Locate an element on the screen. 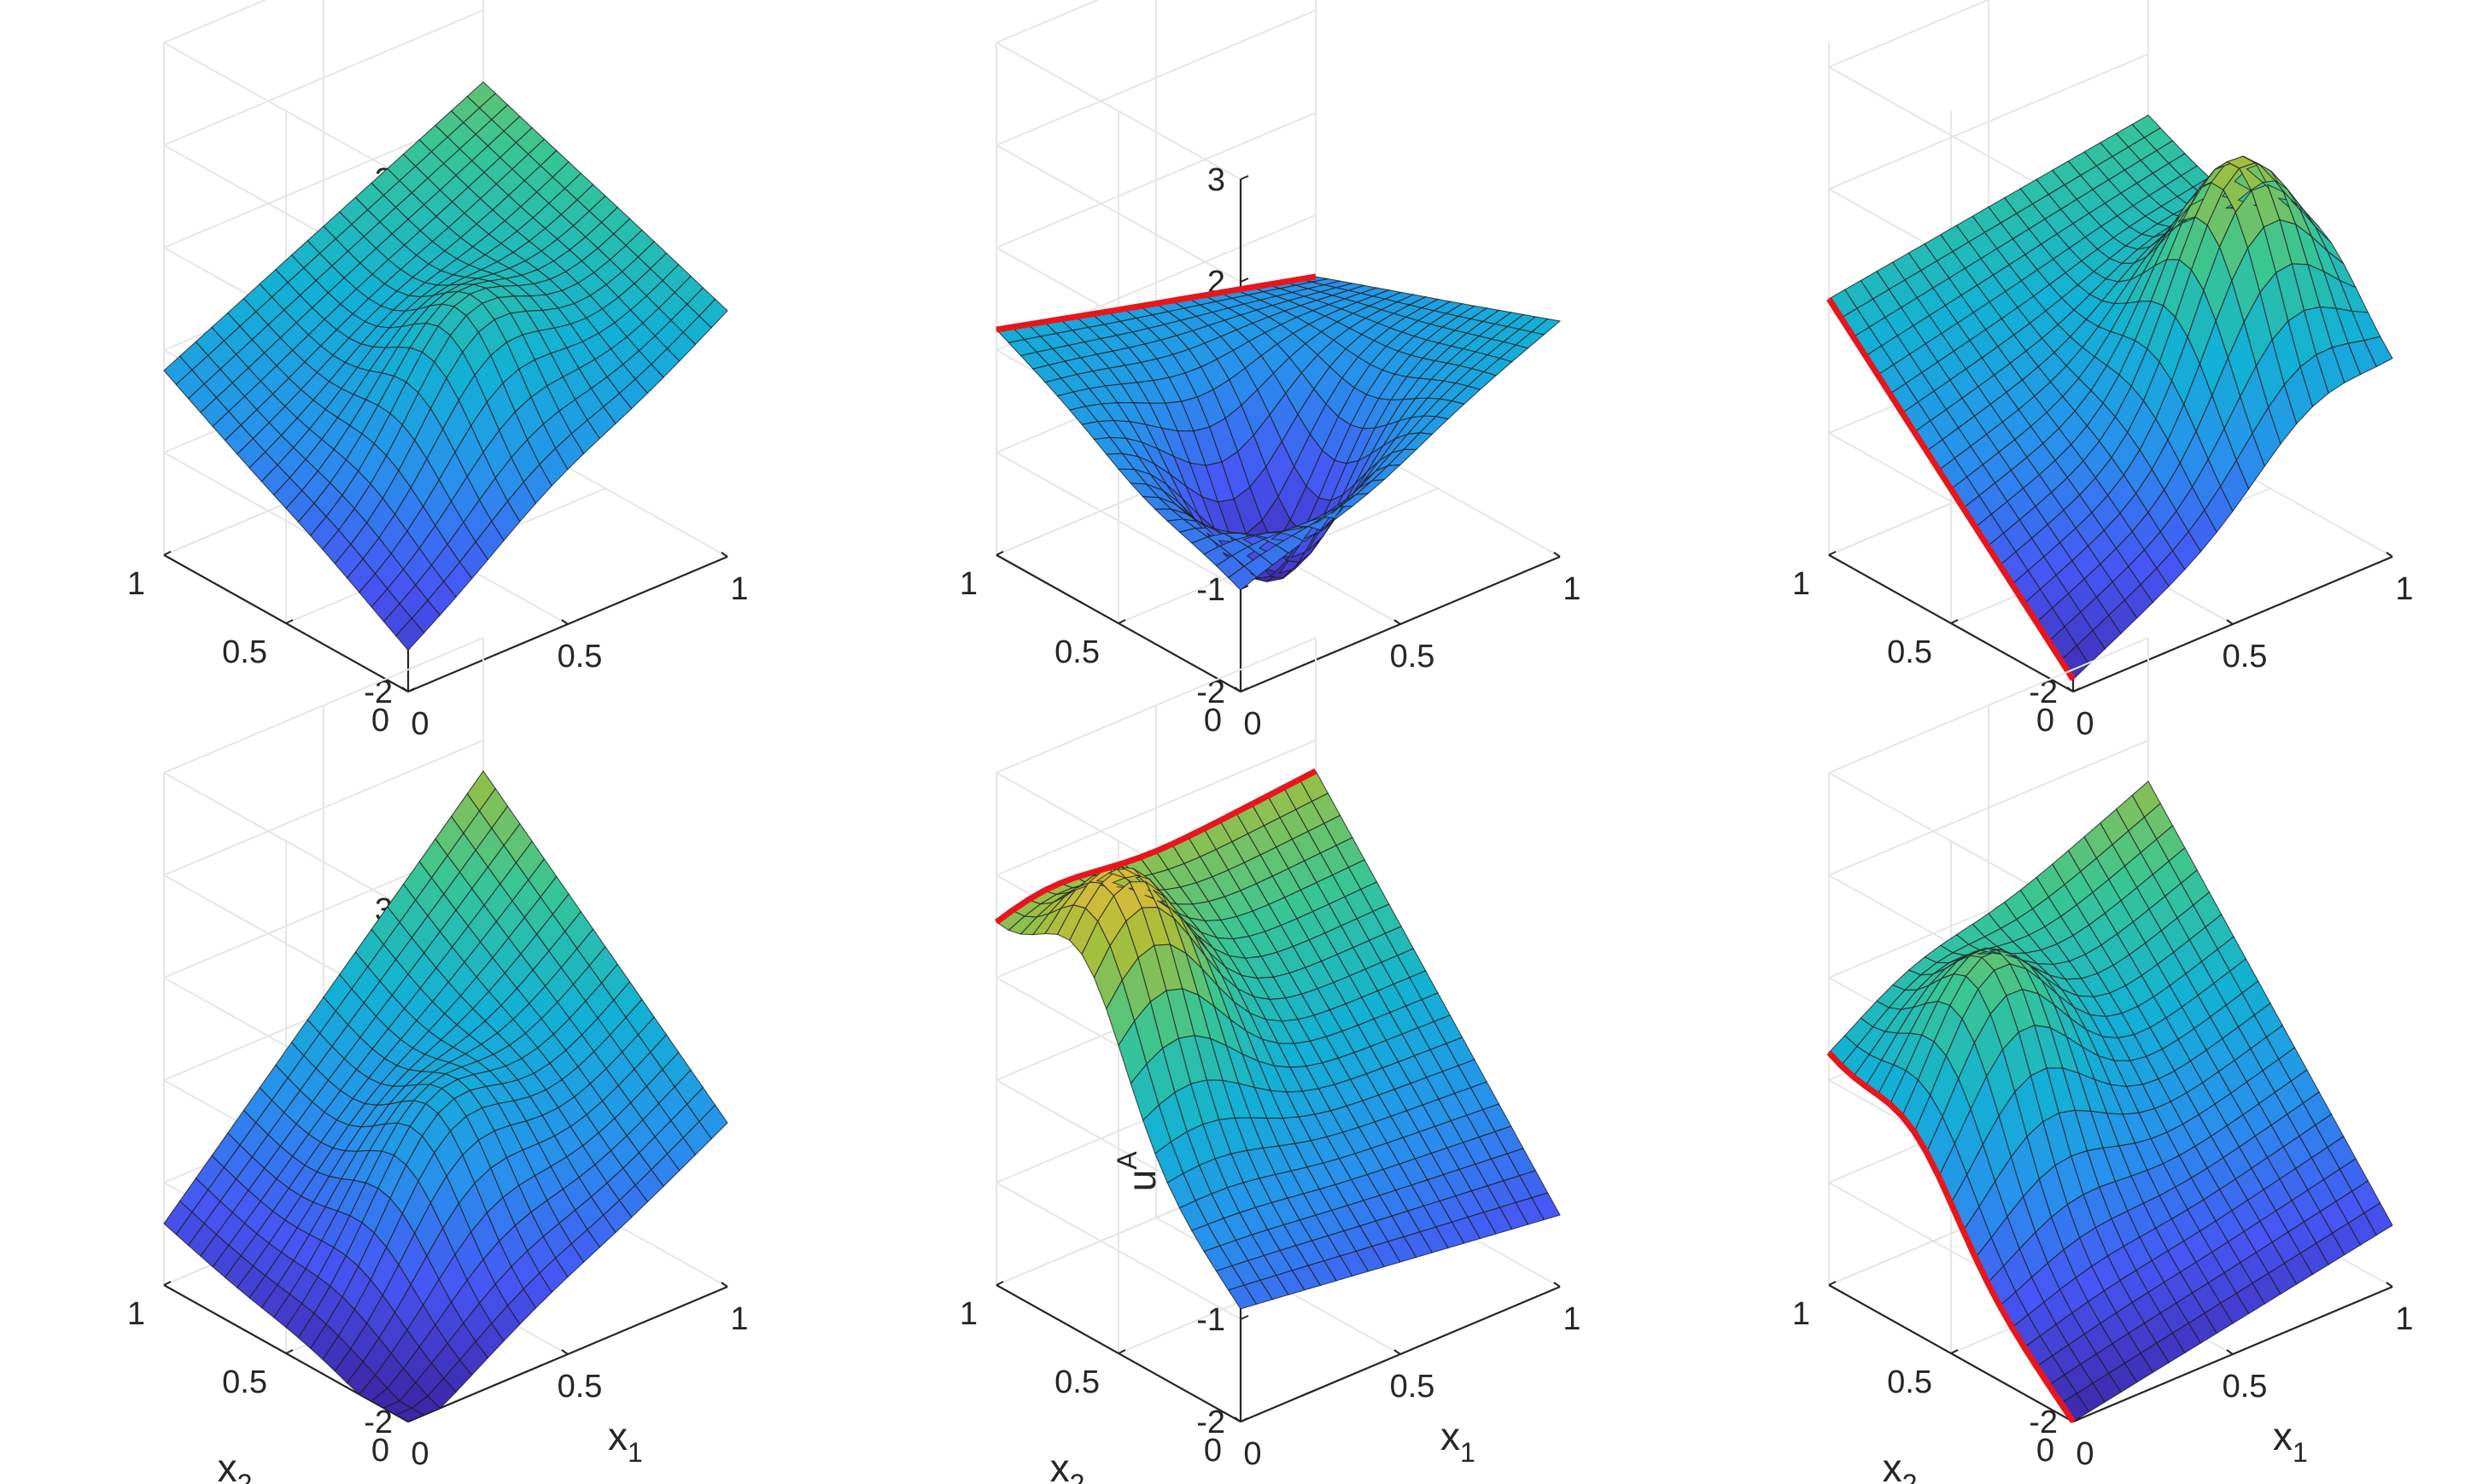 The height and width of the screenshot is (1484, 2471). label-part: u is located at coordinates (1141, 1181).